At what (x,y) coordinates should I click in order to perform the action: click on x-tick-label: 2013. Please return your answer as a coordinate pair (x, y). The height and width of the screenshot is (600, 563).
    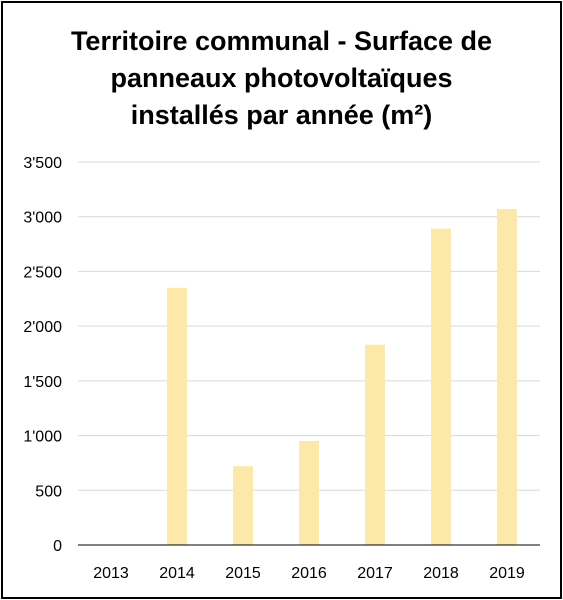
    Looking at the image, I should click on (111, 573).